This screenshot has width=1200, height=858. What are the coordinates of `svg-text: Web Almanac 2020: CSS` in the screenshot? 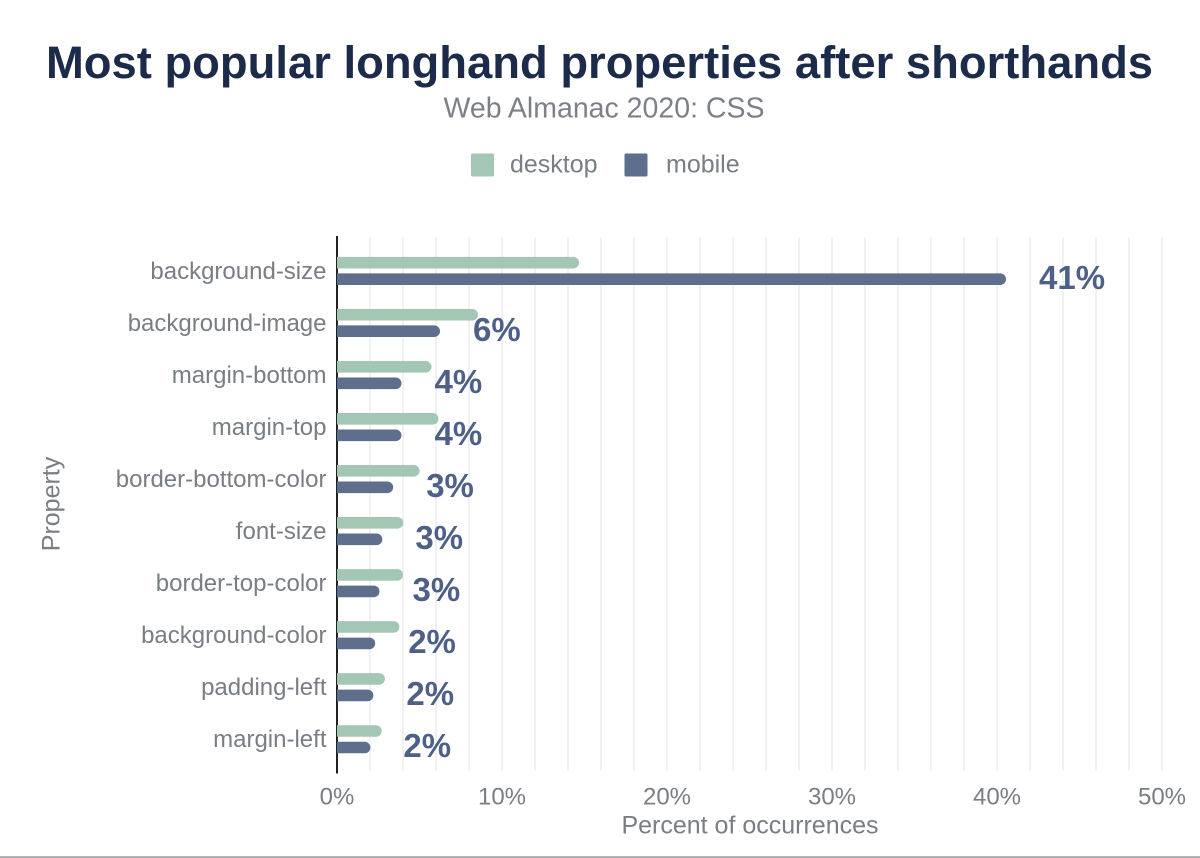 It's located at (603, 109).